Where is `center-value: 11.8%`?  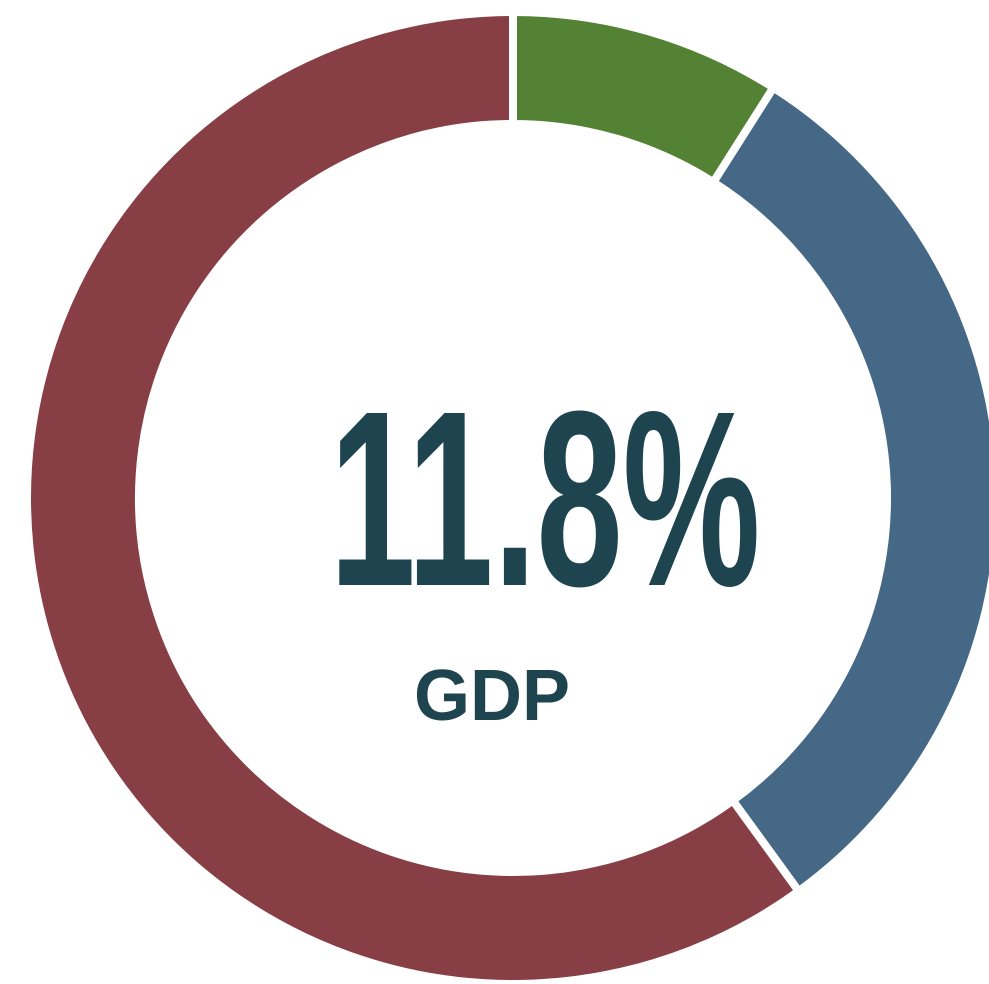 center-value: 11.8% is located at coordinates (545, 499).